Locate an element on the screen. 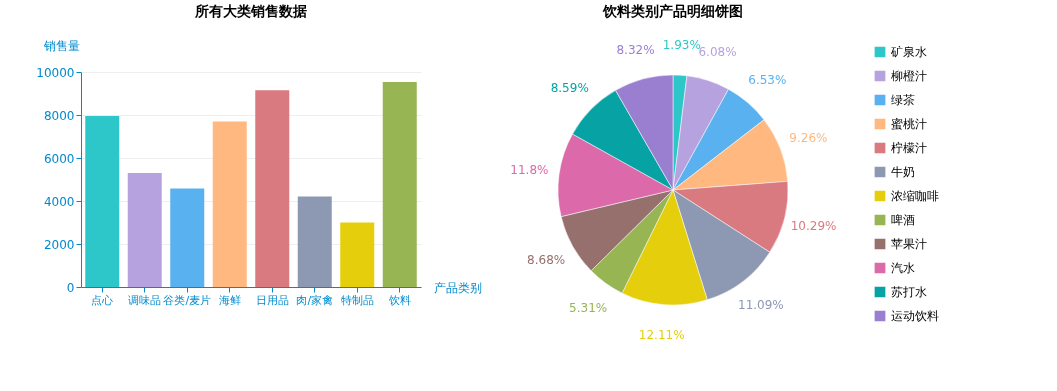 The width and height of the screenshot is (1057, 391). legend-label: 运动饮料 is located at coordinates (915, 316).